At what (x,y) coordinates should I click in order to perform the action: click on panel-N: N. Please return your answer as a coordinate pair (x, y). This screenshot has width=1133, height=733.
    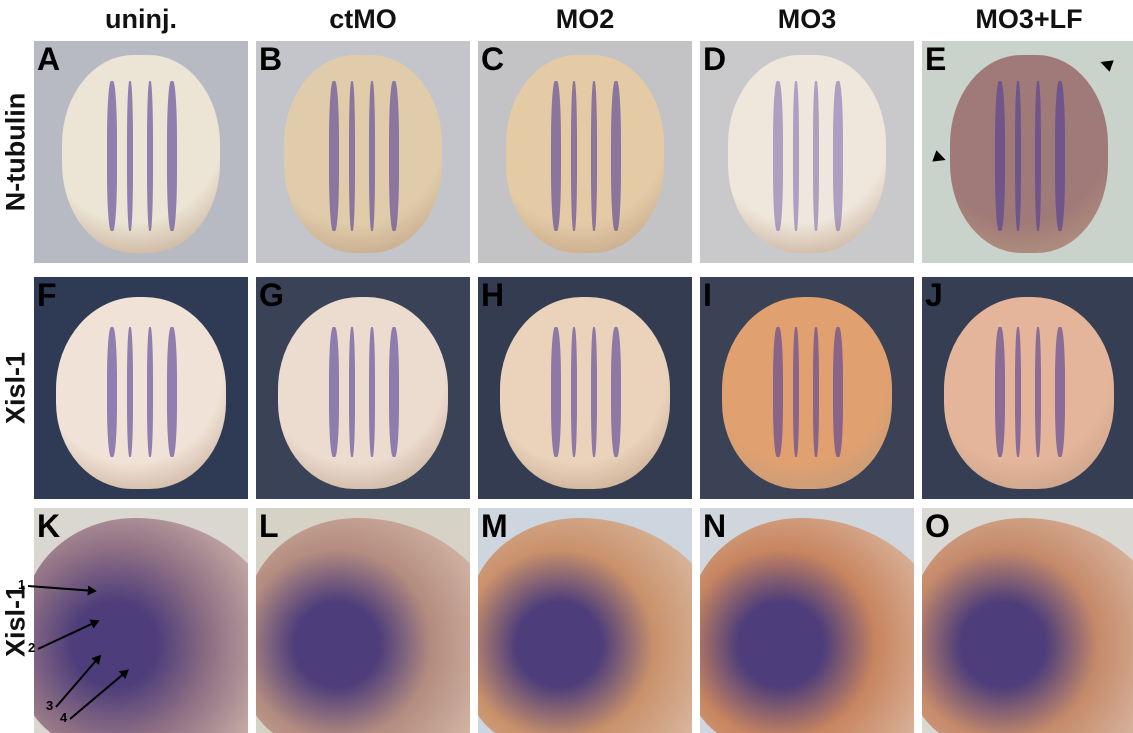
    Looking at the image, I should click on (807, 620).